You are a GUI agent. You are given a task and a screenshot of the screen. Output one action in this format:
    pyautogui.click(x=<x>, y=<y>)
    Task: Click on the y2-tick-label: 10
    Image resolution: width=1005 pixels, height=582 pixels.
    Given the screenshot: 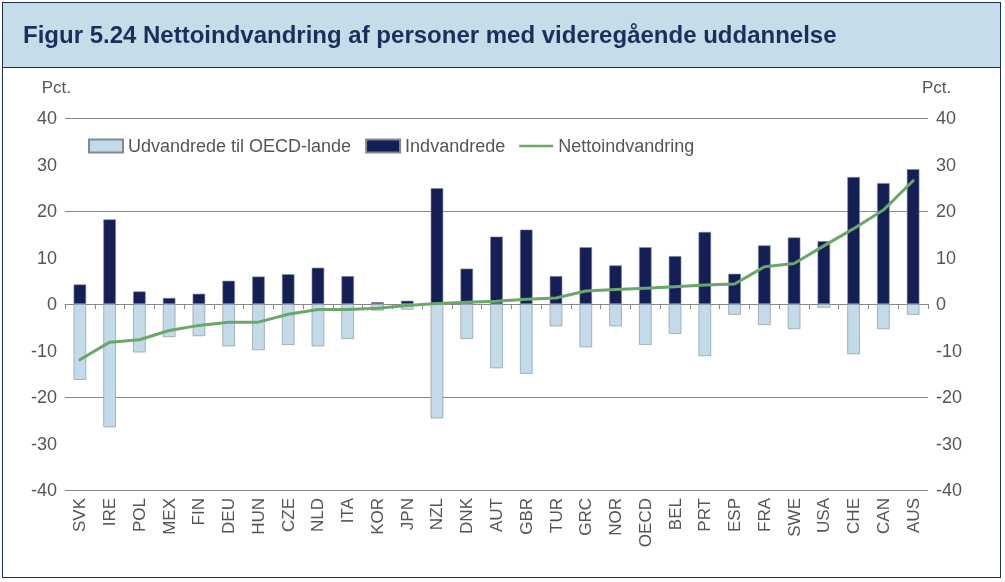 What is the action you would take?
    pyautogui.click(x=946, y=257)
    